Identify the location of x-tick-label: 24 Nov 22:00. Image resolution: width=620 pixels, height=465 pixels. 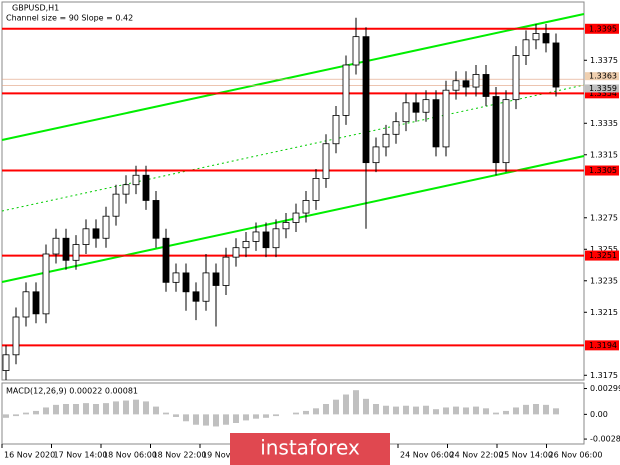
(477, 455).